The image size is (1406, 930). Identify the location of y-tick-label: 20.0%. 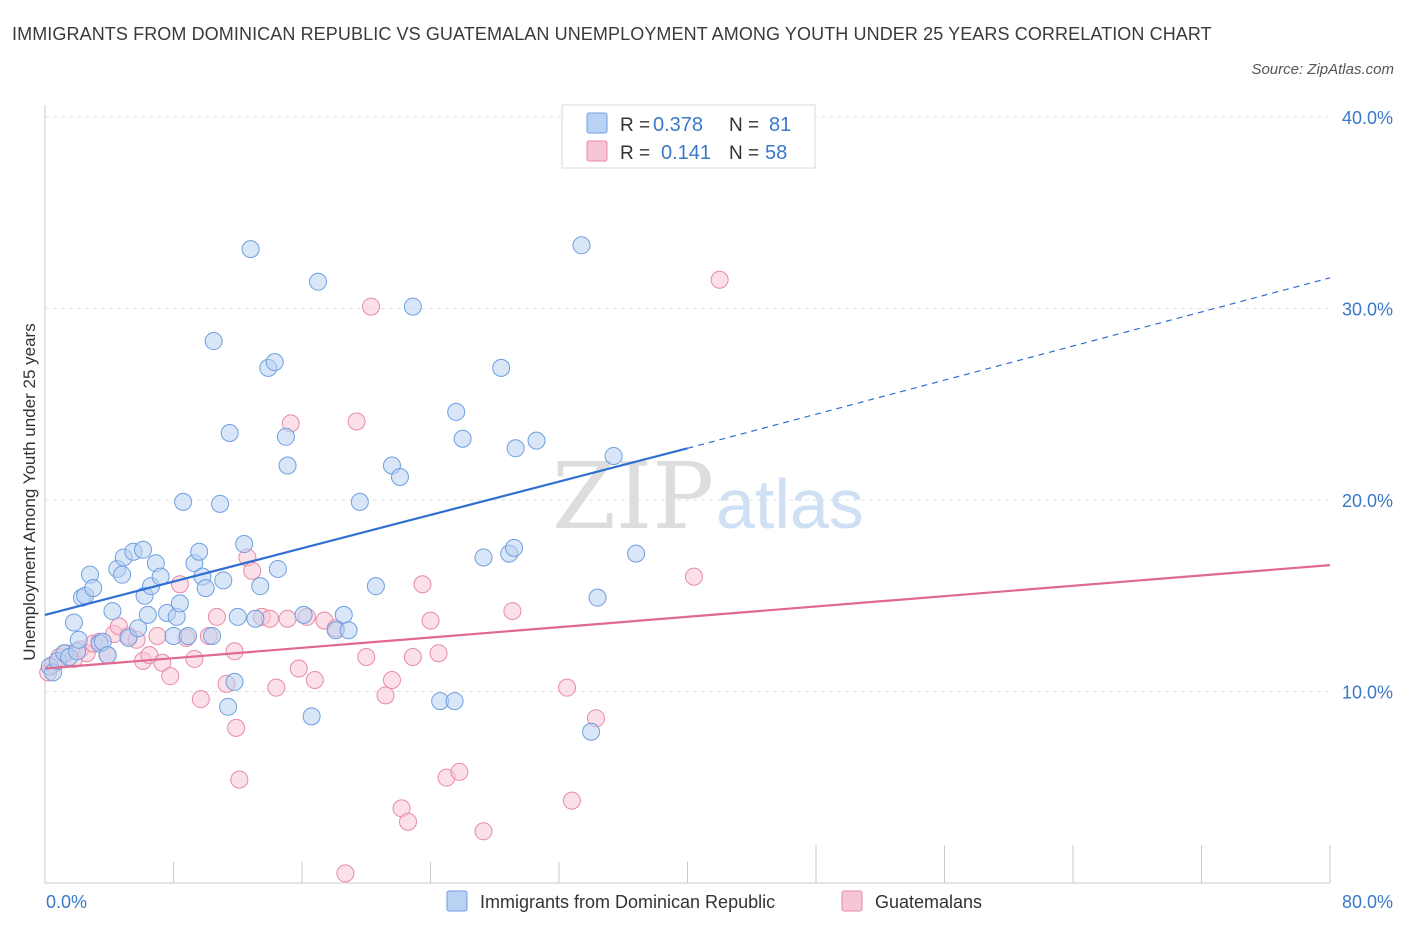
(1367, 501).